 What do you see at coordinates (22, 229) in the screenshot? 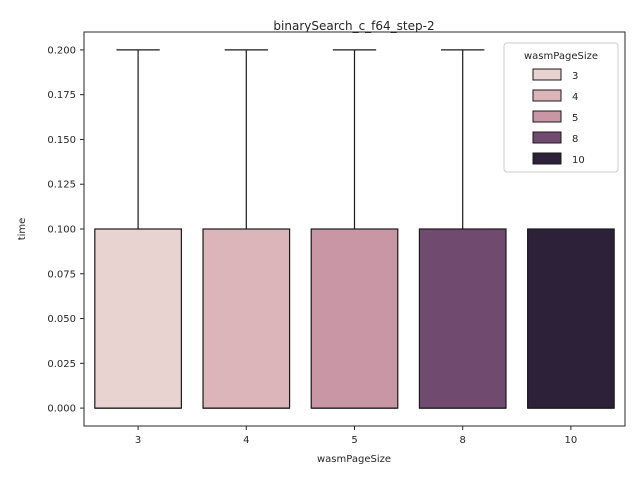
I see `y-axis-label: time` at bounding box center [22, 229].